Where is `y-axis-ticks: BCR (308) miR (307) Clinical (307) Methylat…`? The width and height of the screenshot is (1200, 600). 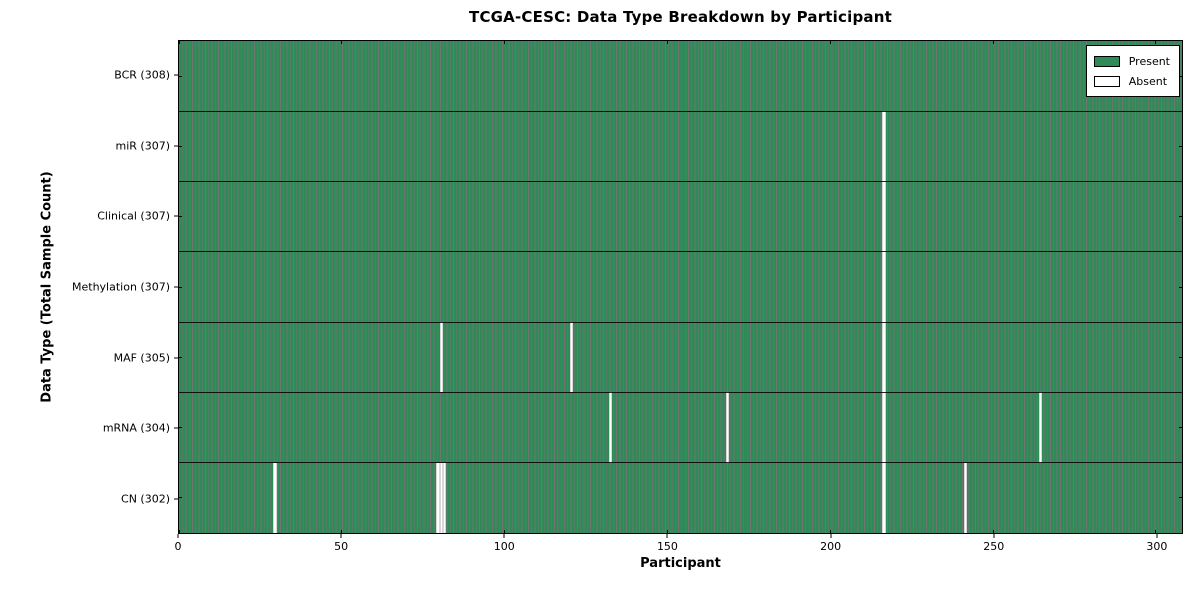
y-axis-ticks: BCR (308) miR (307) Clinical (307) Methylat… is located at coordinates (85, 287).